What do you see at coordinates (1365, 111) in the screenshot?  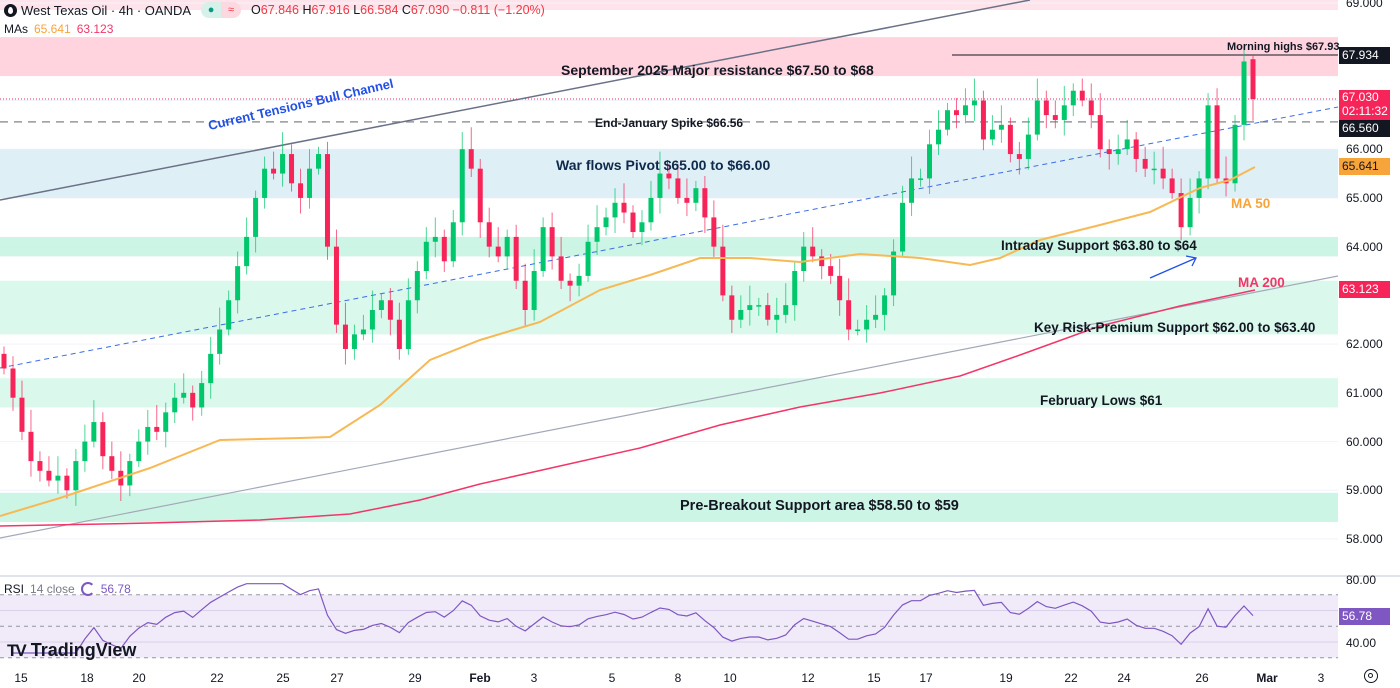 I see `bar-countdown: 02:11:32` at bounding box center [1365, 111].